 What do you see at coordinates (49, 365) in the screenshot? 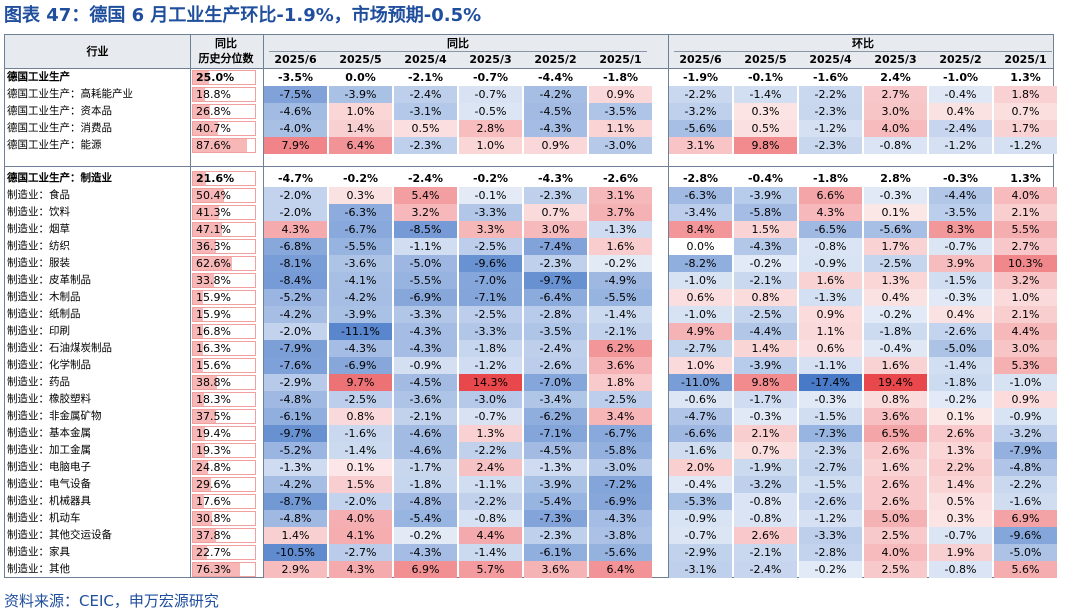
I see `row-name: 制造业：化学制品` at bounding box center [49, 365].